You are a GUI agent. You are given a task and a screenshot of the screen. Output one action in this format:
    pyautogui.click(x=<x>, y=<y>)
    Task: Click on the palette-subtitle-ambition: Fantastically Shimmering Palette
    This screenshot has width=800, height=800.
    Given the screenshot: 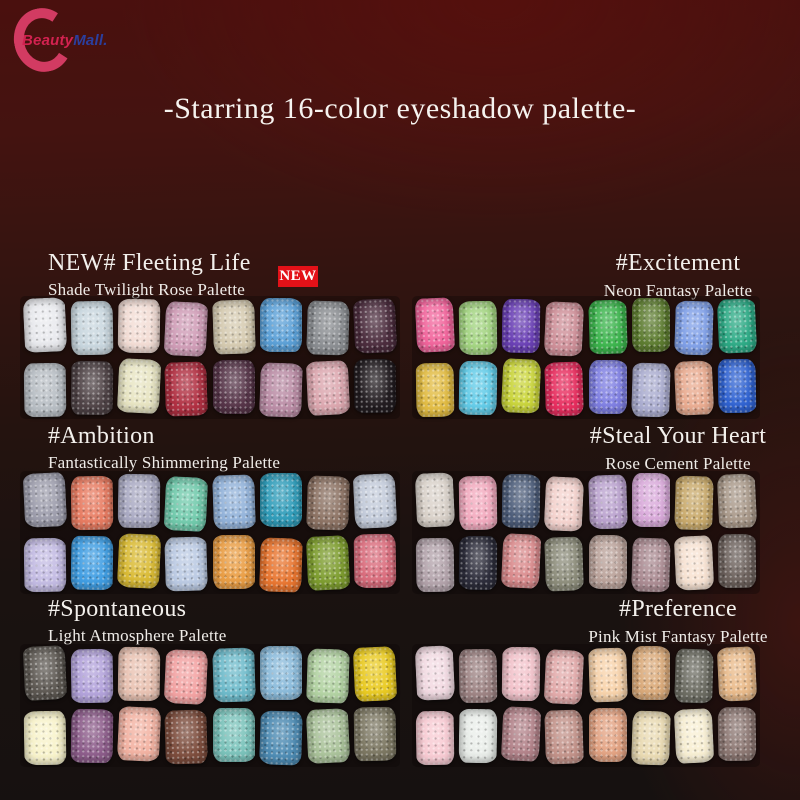 What is the action you would take?
    pyautogui.click(x=164, y=462)
    